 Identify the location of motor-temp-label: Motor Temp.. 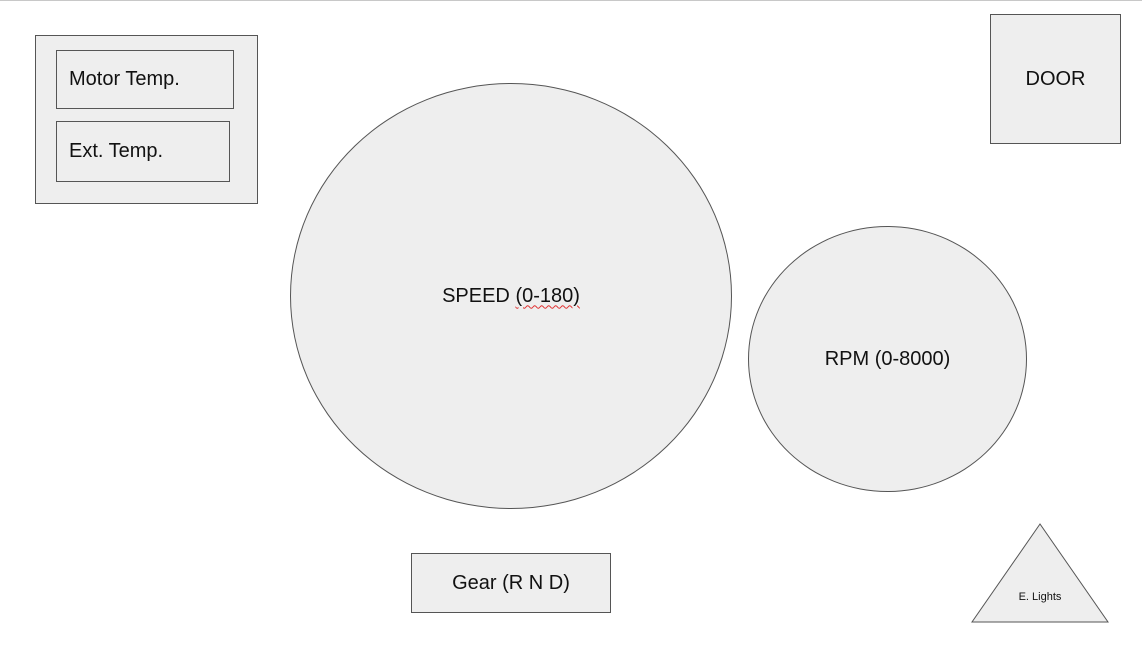
(124, 79).